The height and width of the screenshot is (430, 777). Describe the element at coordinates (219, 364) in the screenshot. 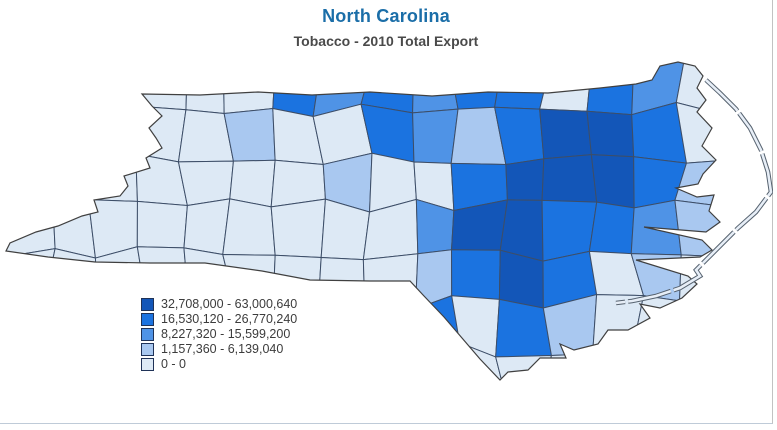

I see `legend-item: 0 - 0` at that location.